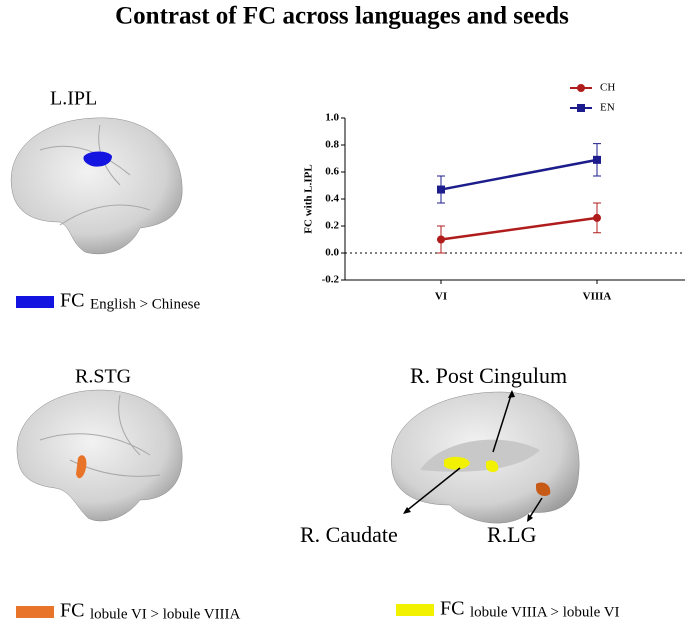 The width and height of the screenshot is (685, 628). Describe the element at coordinates (332, 118) in the screenshot. I see `y-tick-label: 1.0` at that location.